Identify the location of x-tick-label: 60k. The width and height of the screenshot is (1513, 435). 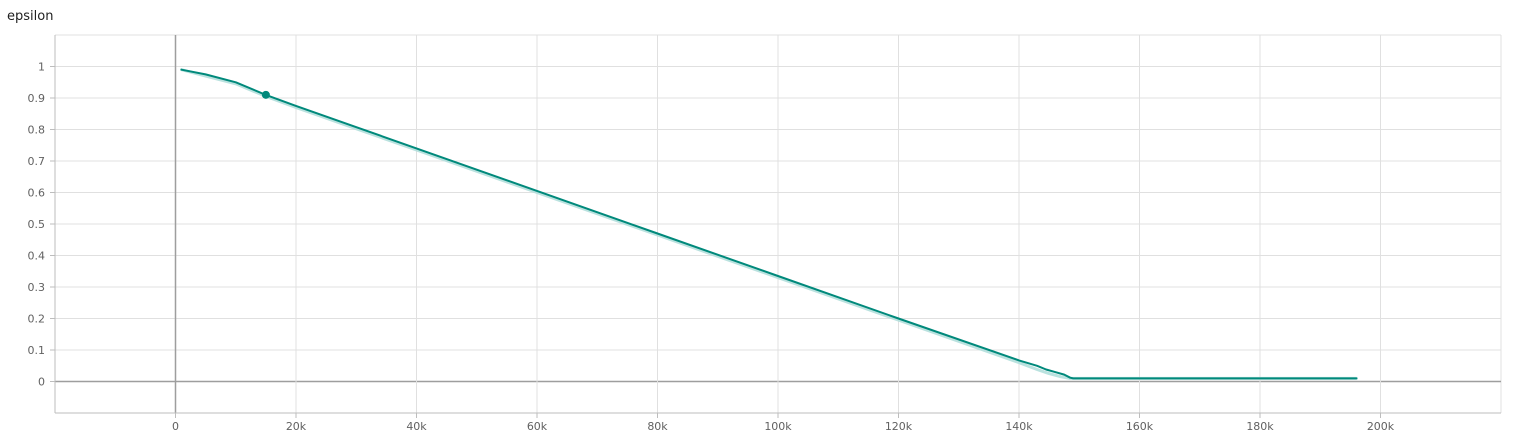
(537, 426).